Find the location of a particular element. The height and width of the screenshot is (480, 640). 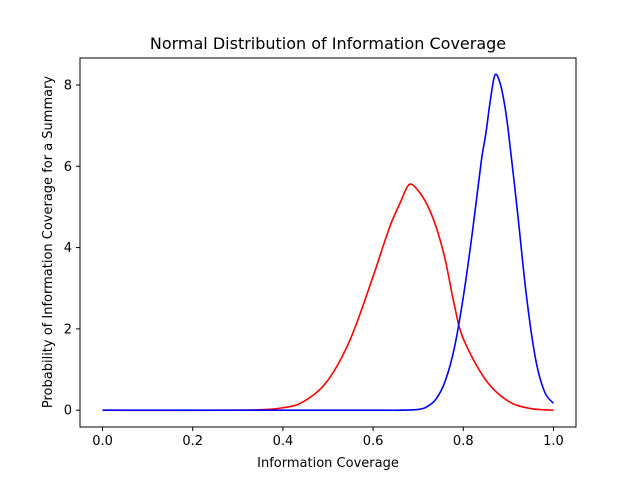

y-tick-label: 4 is located at coordinates (68, 248).